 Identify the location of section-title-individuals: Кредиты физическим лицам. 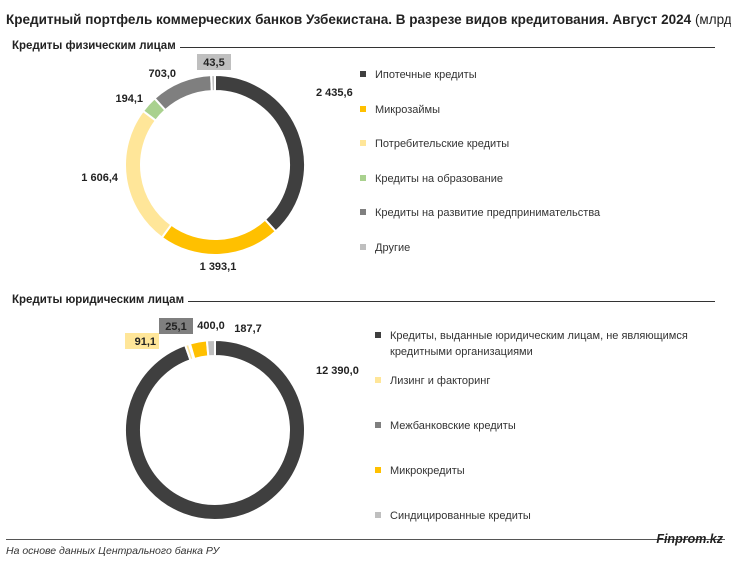
(96, 46).